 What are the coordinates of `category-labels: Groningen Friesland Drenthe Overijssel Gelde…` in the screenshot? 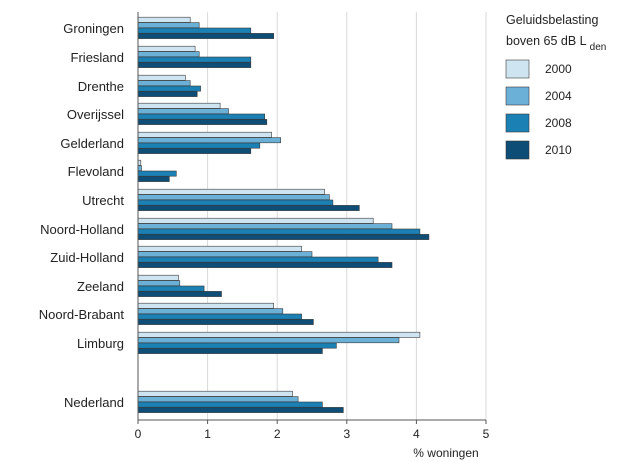 It's located at (82, 215).